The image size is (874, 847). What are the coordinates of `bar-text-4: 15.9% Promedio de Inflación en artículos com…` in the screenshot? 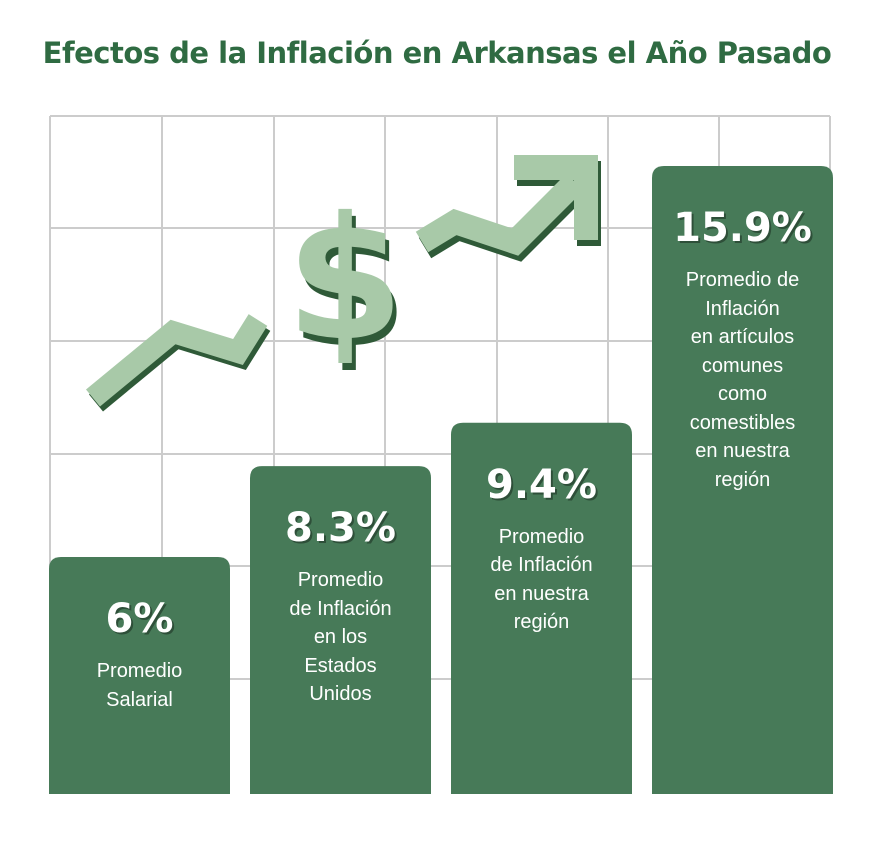 It's located at (742, 349).